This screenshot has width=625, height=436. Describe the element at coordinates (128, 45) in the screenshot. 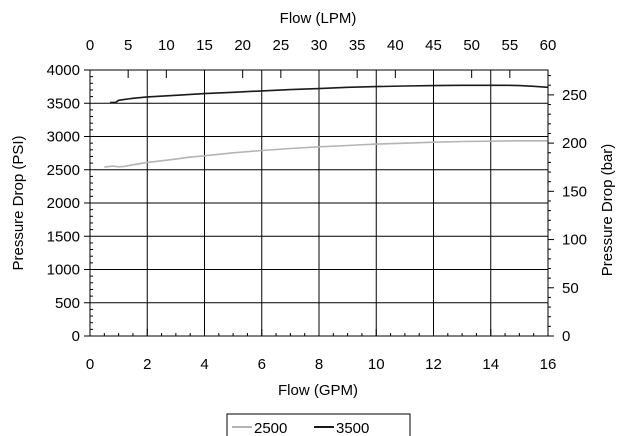

I see `x2-tick-label: 5` at that location.